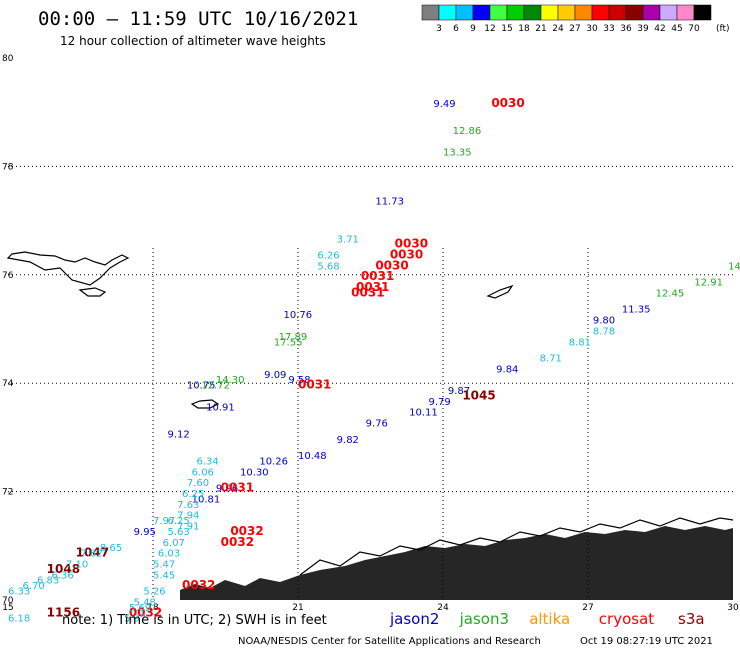 This screenshot has height=650, width=740. I want to click on wave-height-label: 9.95, so click(145, 532).